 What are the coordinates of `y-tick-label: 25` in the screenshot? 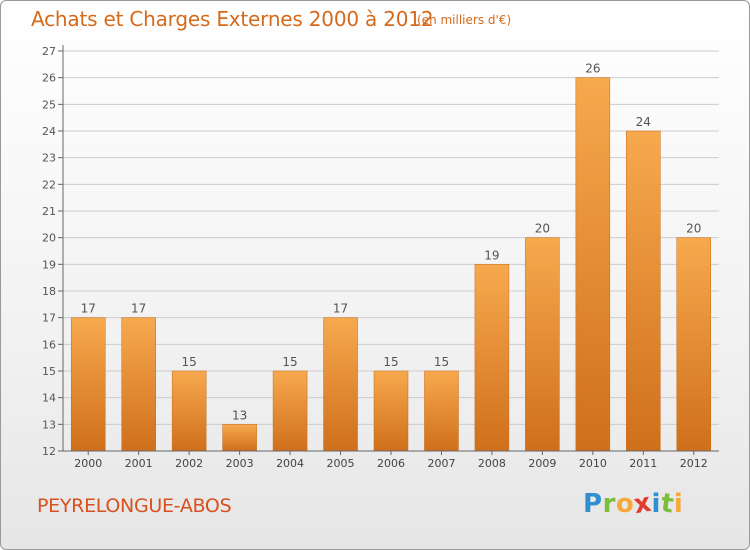 It's located at (49, 104).